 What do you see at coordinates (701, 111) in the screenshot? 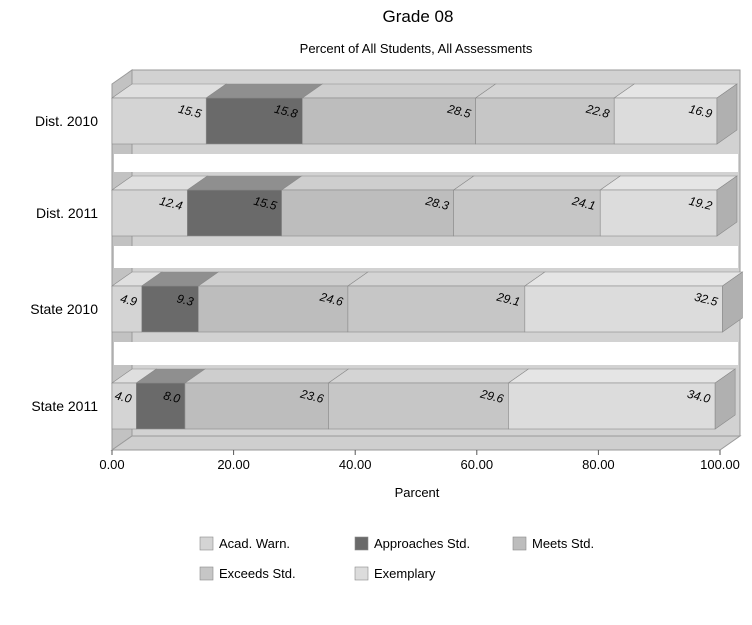
I see `data-label: 16.9` at bounding box center [701, 111].